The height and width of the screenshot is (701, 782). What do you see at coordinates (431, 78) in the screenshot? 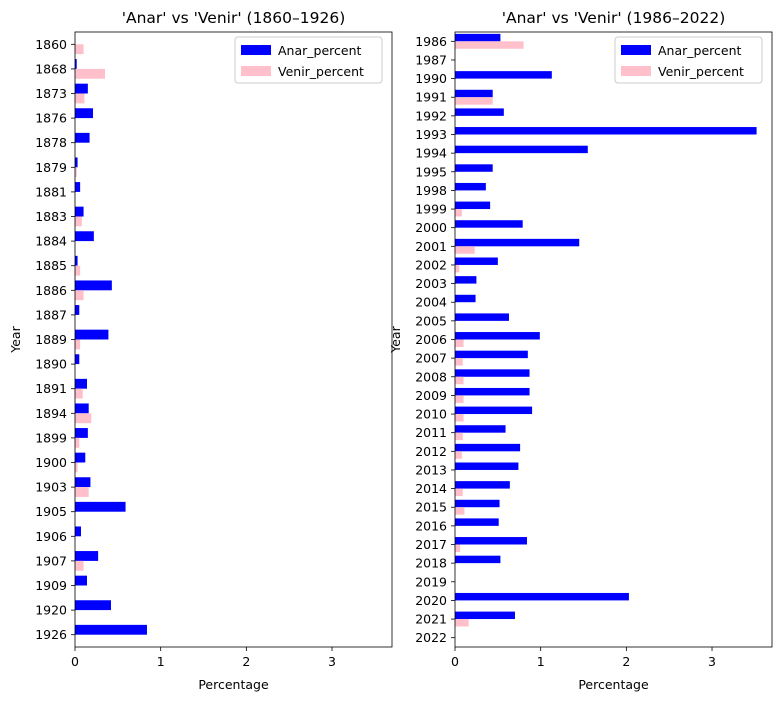
I see `y-tick-label: 1990` at bounding box center [431, 78].